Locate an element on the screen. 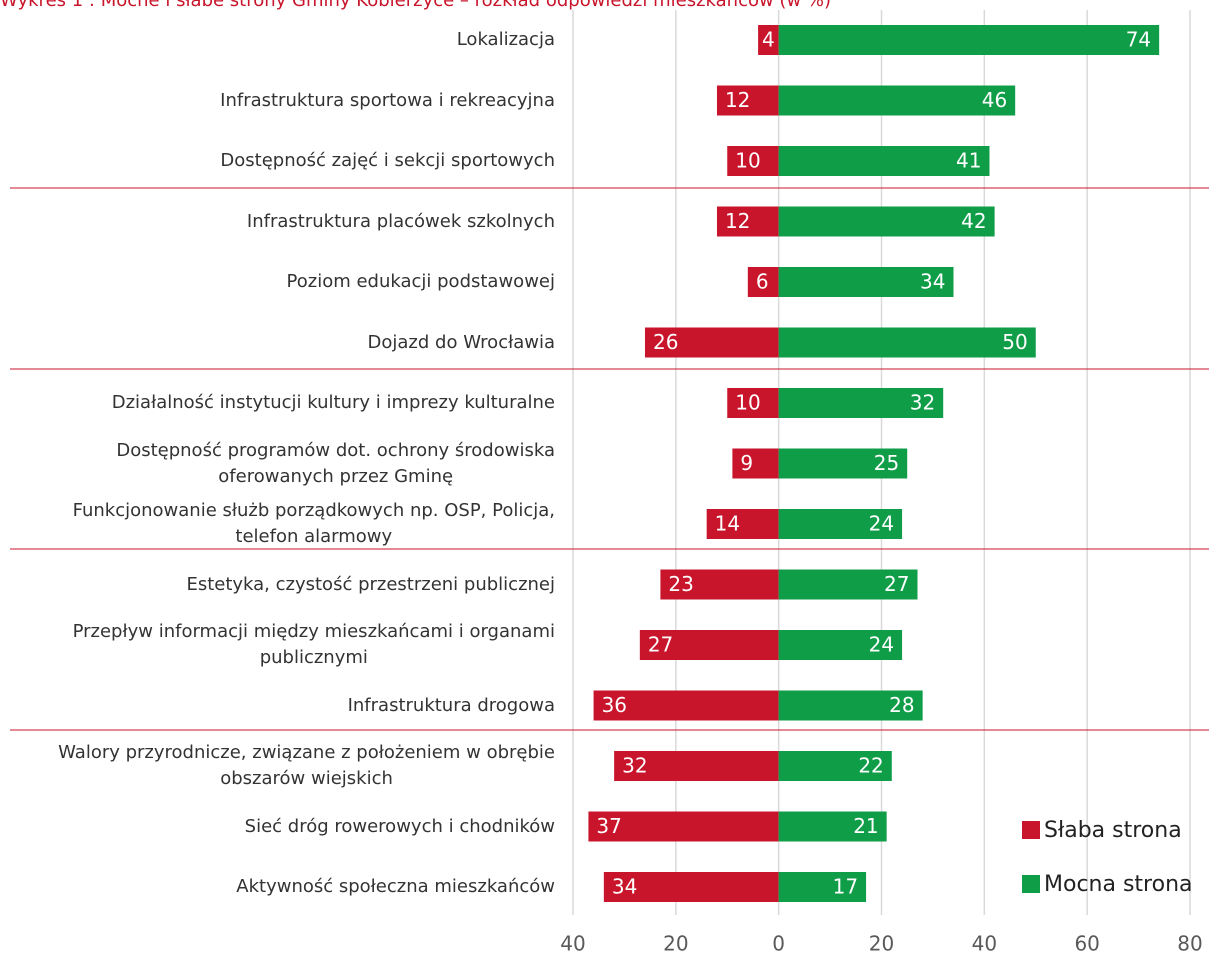 Image resolution: width=1209 pixels, height=958 pixels. x-tick-label: 60 is located at coordinates (1086, 944).